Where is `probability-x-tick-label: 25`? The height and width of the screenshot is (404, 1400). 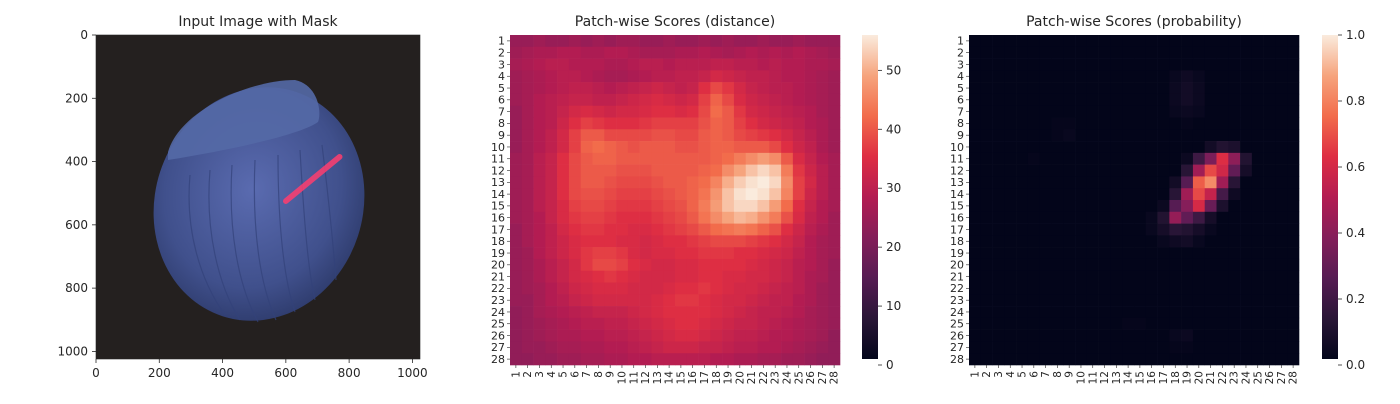 probability-x-tick-label: 25 is located at coordinates (1258, 377).